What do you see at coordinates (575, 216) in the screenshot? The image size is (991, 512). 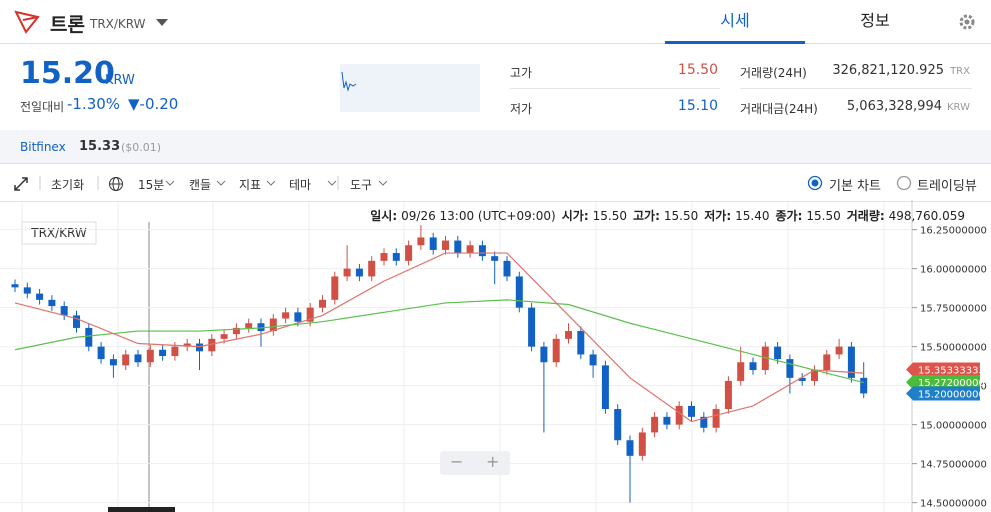 I see `info-label: 시가:` at bounding box center [575, 216].